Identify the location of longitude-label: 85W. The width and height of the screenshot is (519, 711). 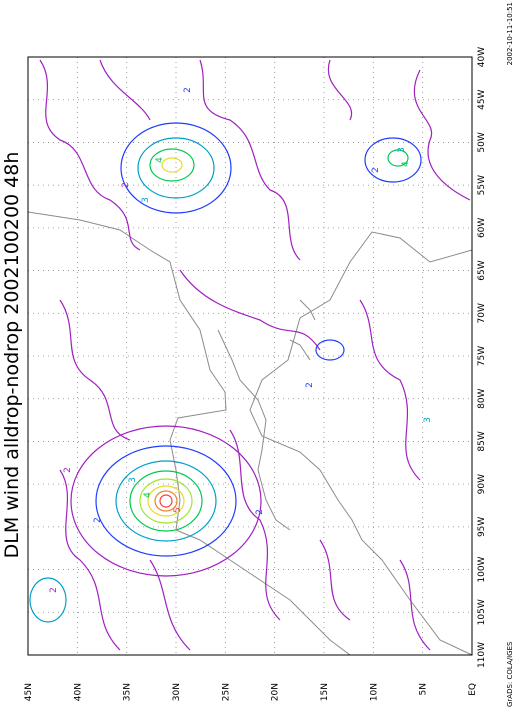
(482, 441).